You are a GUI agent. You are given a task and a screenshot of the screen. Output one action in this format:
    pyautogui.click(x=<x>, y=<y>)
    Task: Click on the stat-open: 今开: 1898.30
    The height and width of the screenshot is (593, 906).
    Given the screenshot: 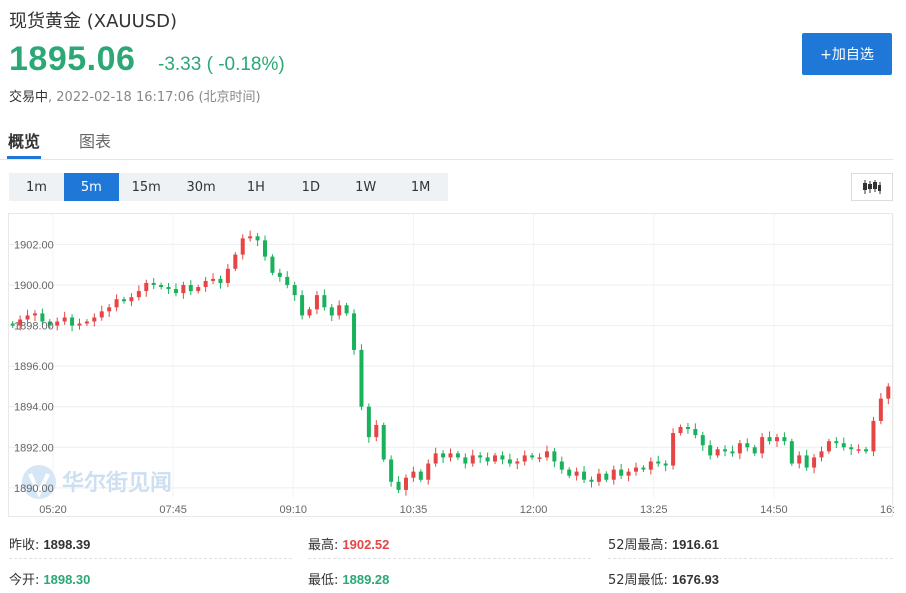 What is the action you would take?
    pyautogui.click(x=49, y=578)
    